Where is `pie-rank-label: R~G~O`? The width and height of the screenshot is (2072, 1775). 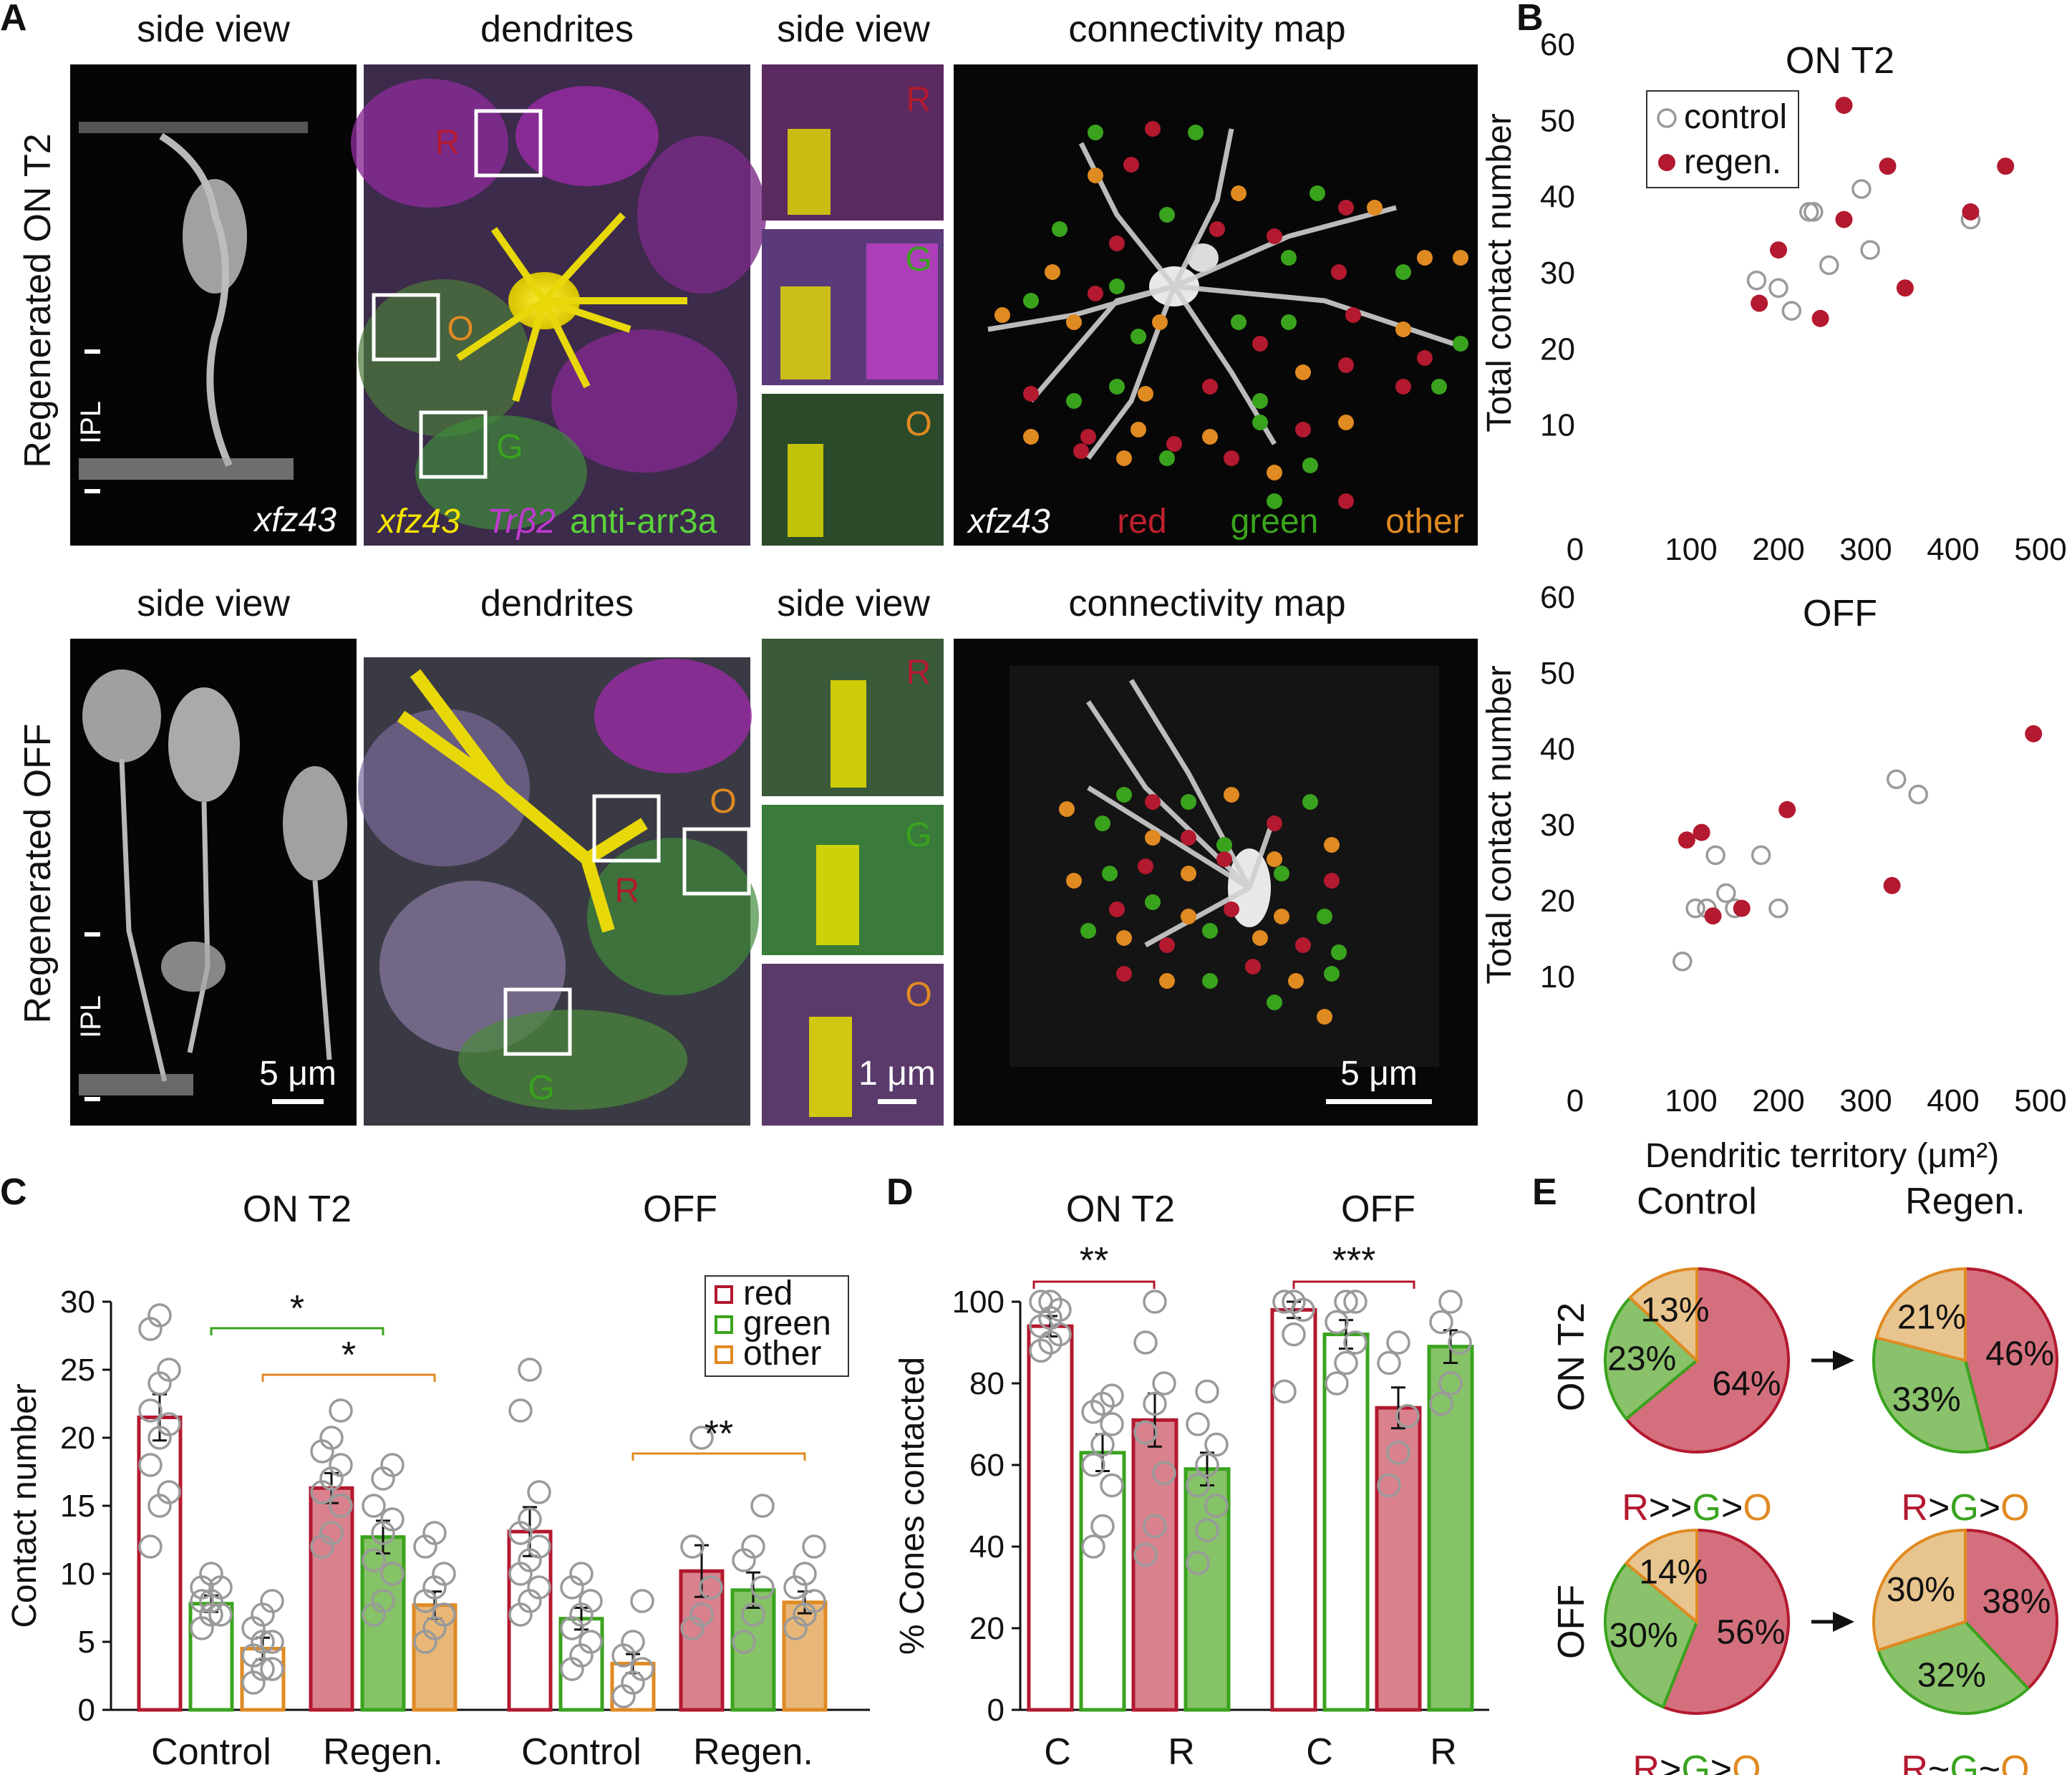 pie-rank-label: R~G~O is located at coordinates (1965, 1762).